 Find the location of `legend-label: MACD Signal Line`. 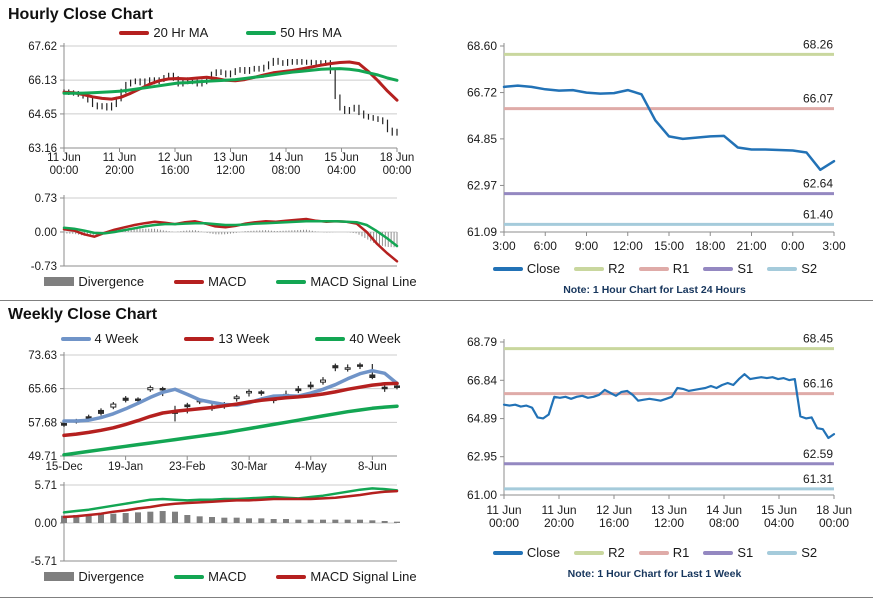

legend-label: MACD Signal Line is located at coordinates (363, 281).